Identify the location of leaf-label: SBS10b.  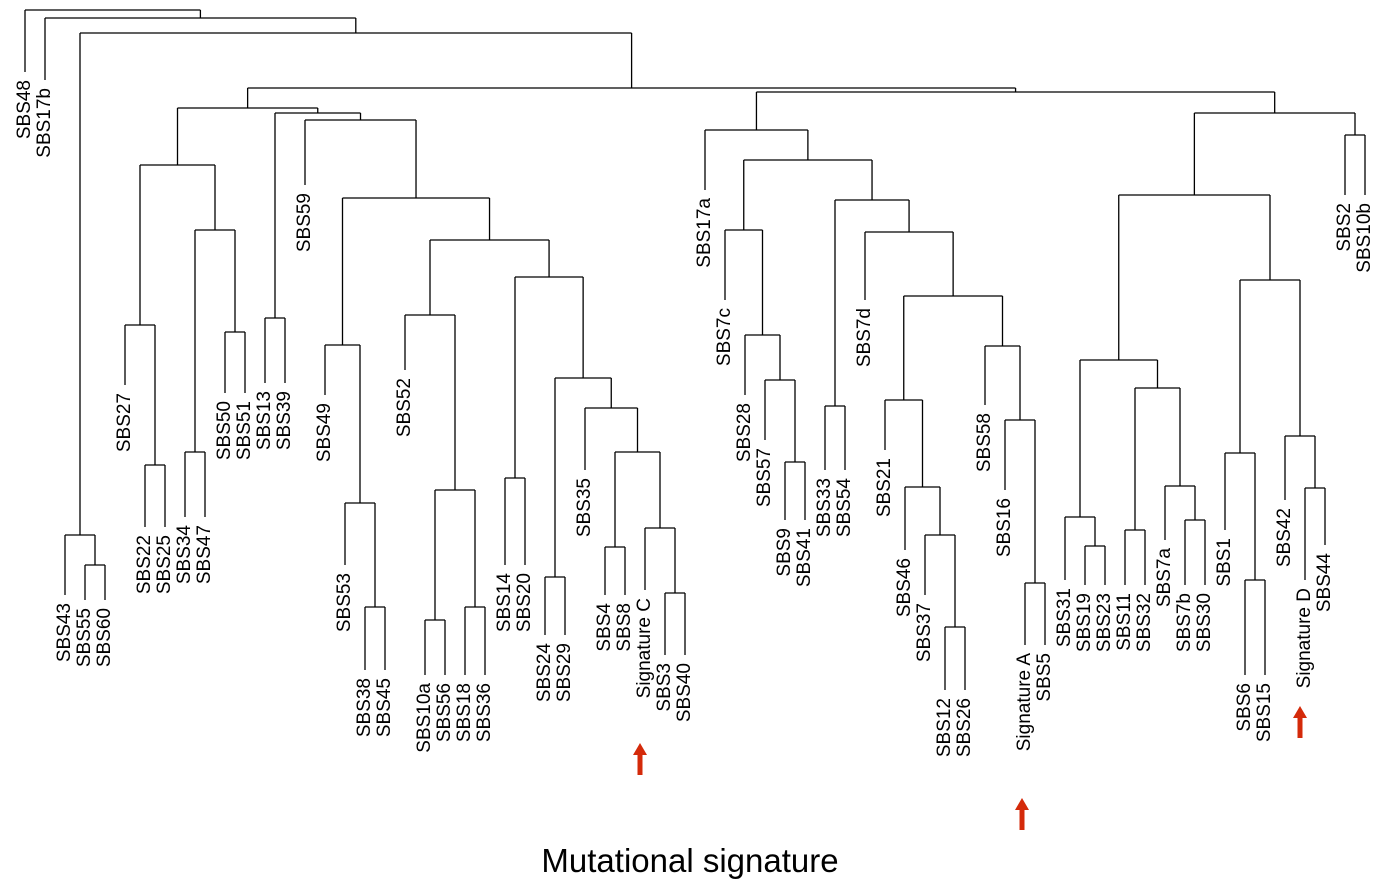
(1364, 238).